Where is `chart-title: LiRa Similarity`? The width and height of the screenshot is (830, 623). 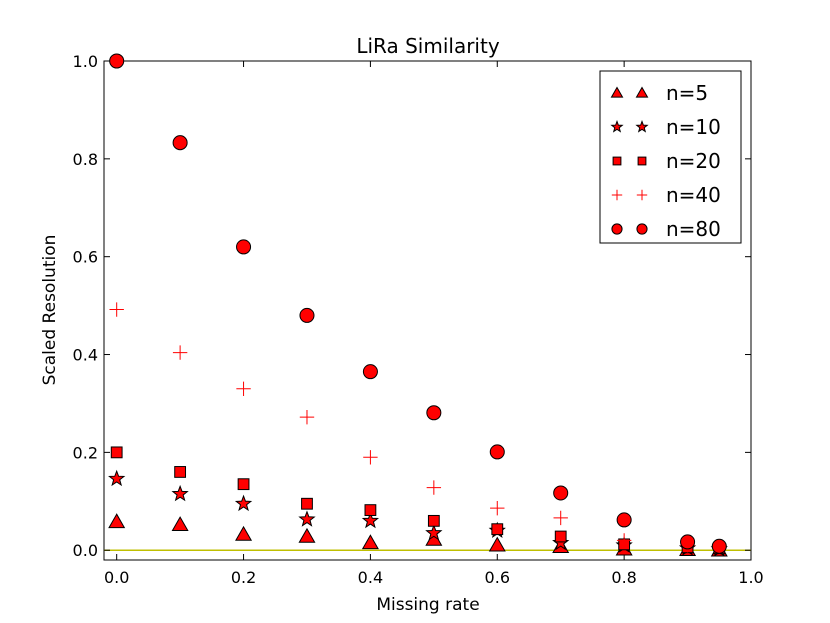 chart-title: LiRa Similarity is located at coordinates (427, 46).